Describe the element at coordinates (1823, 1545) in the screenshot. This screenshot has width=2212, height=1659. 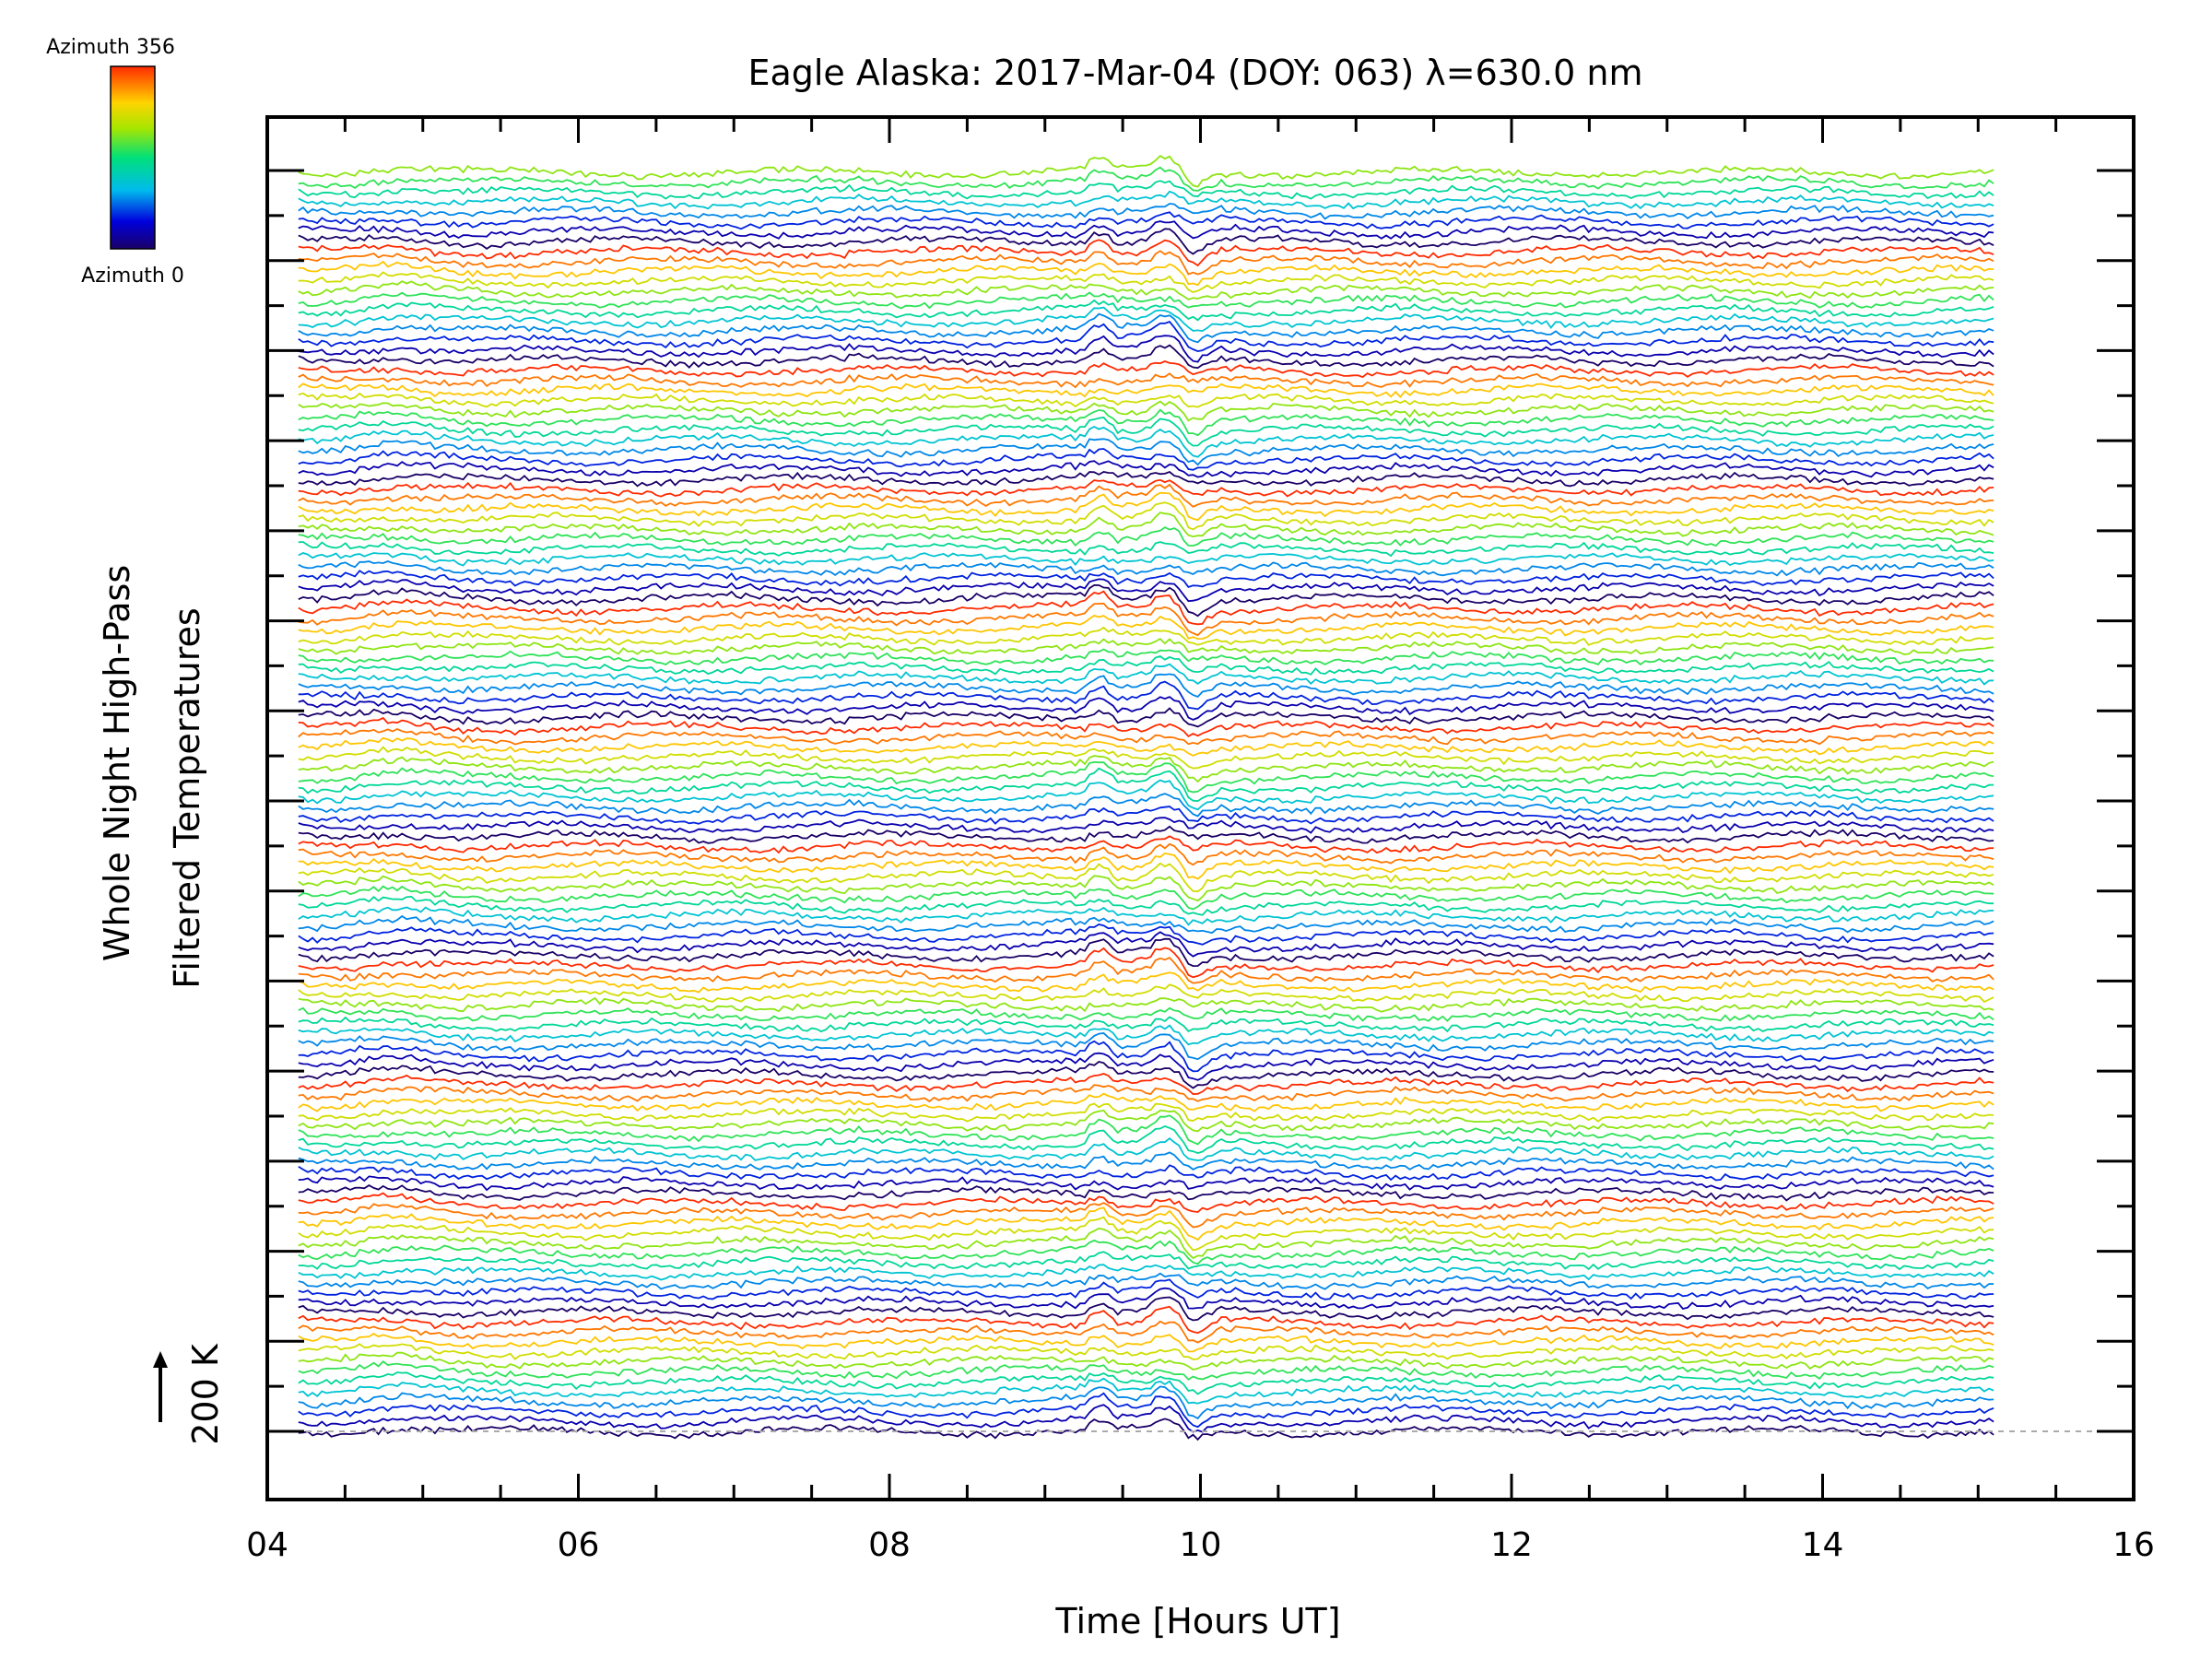
I see `x-tick-label: 14` at that location.